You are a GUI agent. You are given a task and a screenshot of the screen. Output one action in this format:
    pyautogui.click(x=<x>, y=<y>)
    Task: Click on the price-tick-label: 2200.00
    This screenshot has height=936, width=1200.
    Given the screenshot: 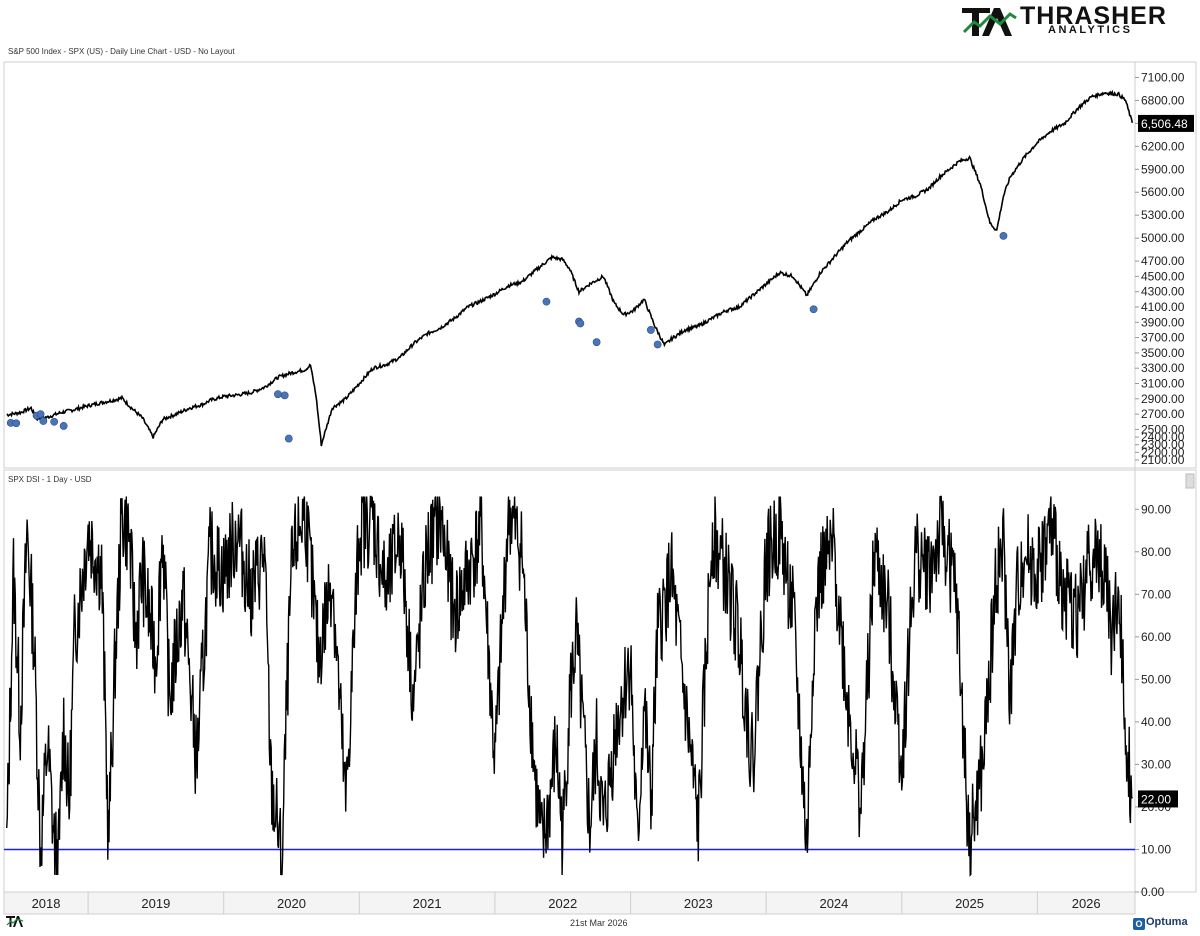 What is the action you would take?
    pyautogui.click(x=1163, y=452)
    